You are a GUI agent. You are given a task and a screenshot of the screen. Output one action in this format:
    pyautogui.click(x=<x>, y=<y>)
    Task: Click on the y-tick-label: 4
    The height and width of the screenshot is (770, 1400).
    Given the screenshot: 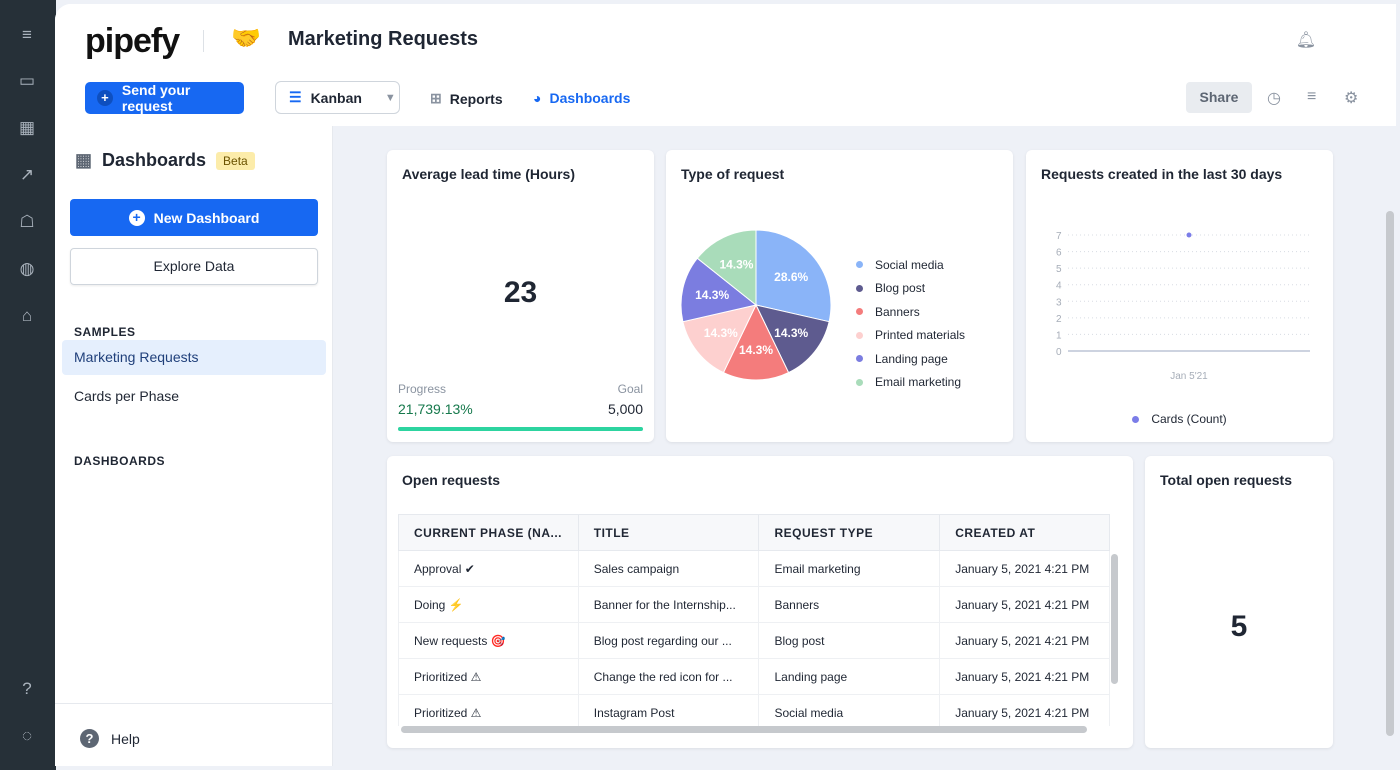 What is the action you would take?
    pyautogui.click(x=1059, y=286)
    